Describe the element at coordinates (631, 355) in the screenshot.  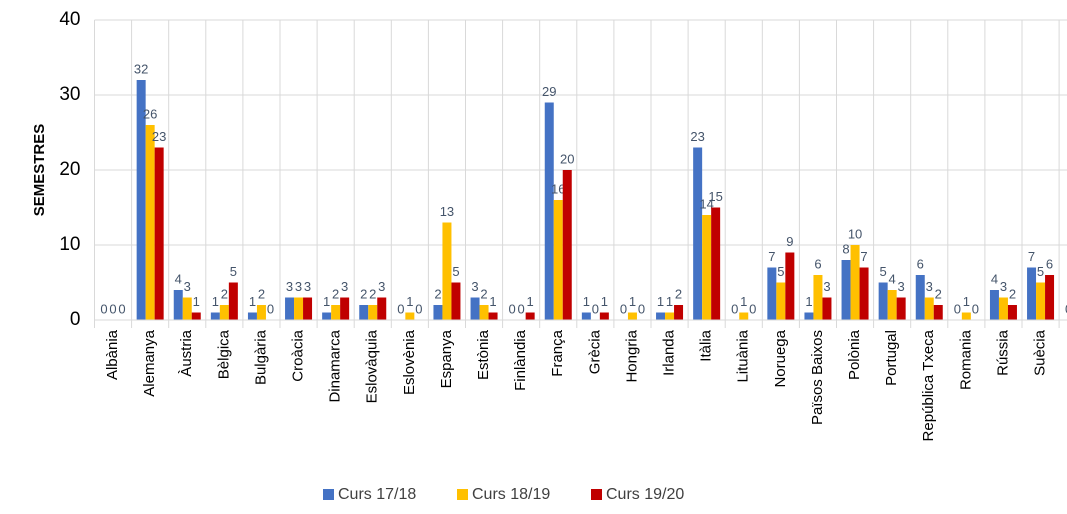
I see `x-tick-label: Hongria` at that location.